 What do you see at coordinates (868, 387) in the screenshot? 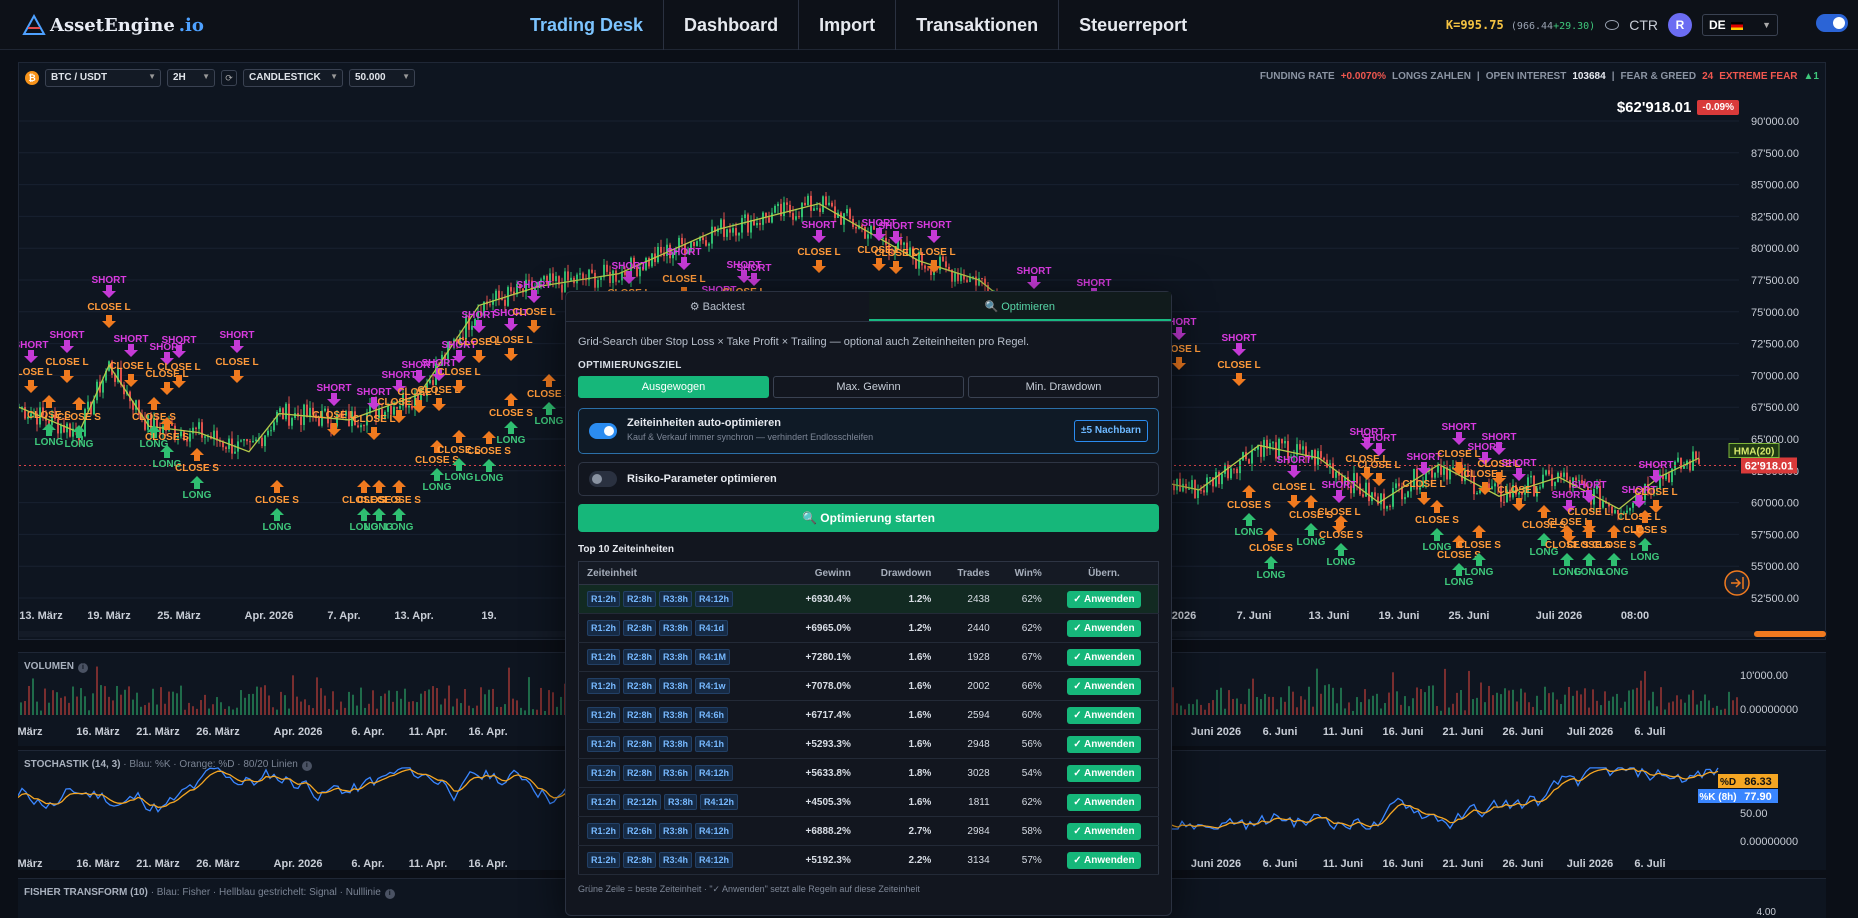
I see `goal-max-profit: Max. Gewinn` at bounding box center [868, 387].